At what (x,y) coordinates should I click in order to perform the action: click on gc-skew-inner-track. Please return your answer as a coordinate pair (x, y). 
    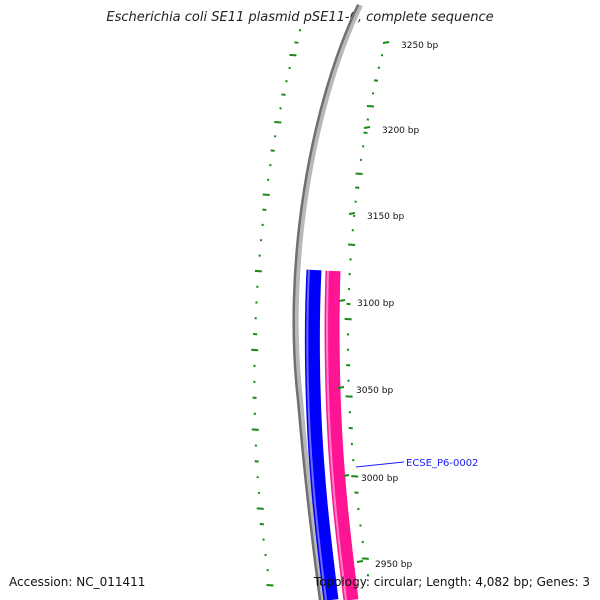
    Looking at the image, I should click on (364, 315).